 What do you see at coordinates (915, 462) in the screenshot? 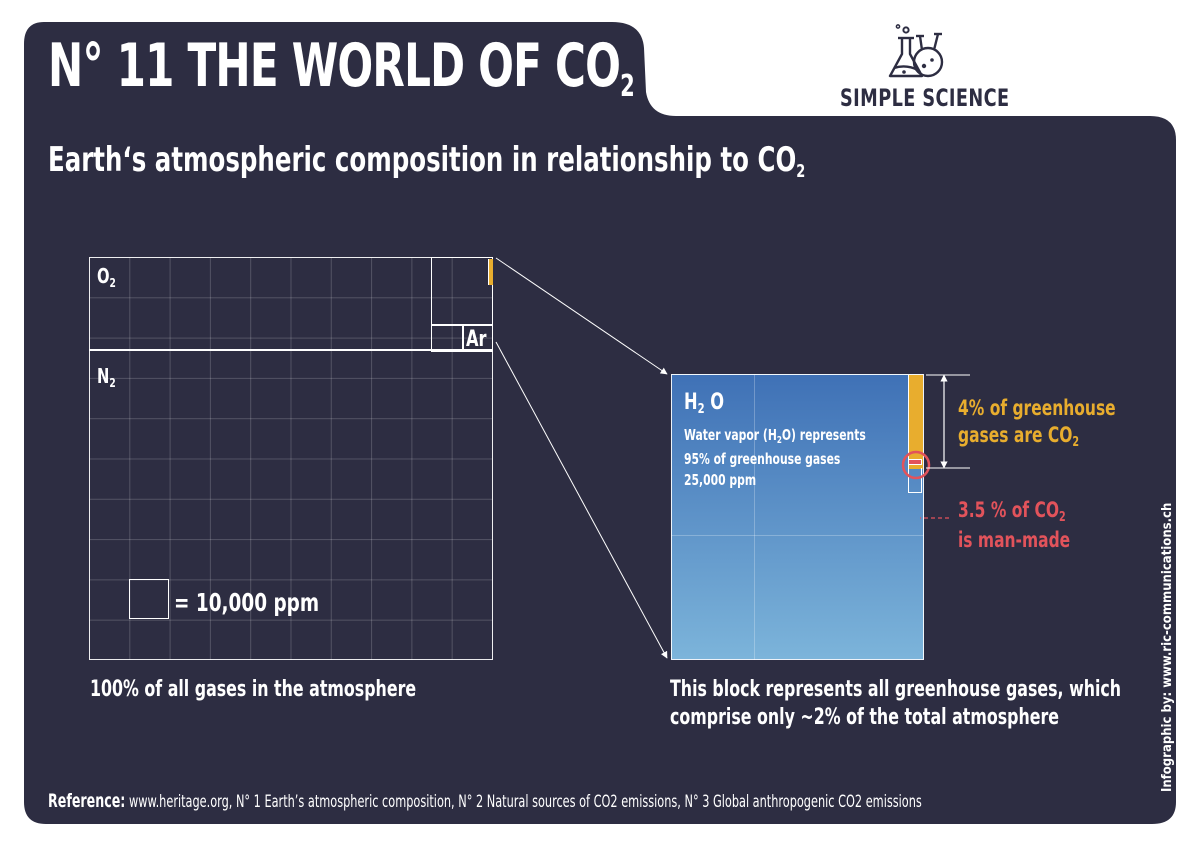
I see `manmade-bar` at bounding box center [915, 462].